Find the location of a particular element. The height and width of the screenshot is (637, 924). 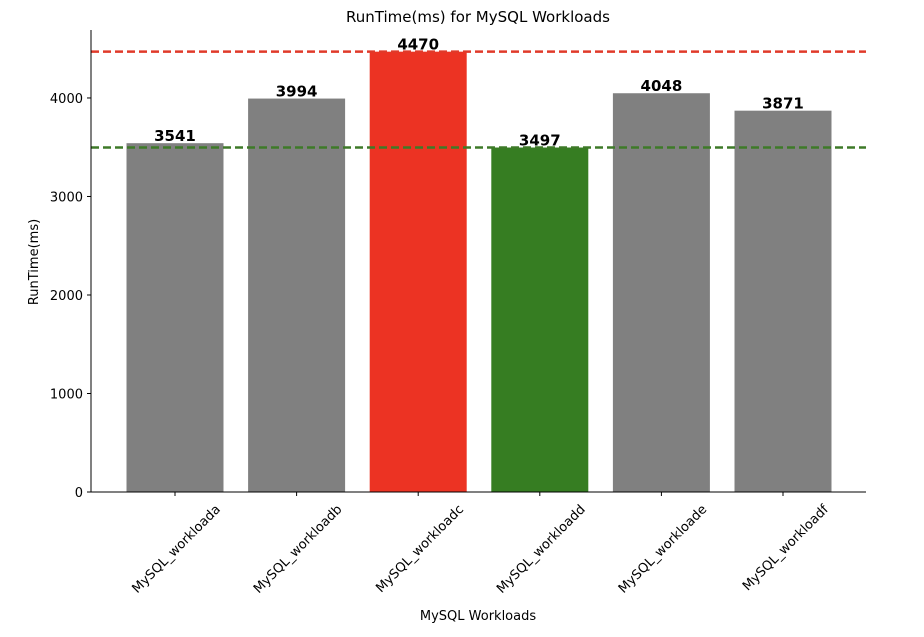

y-ticks-layer: 0 1000 2000 3000 4000 is located at coordinates (70, 296).